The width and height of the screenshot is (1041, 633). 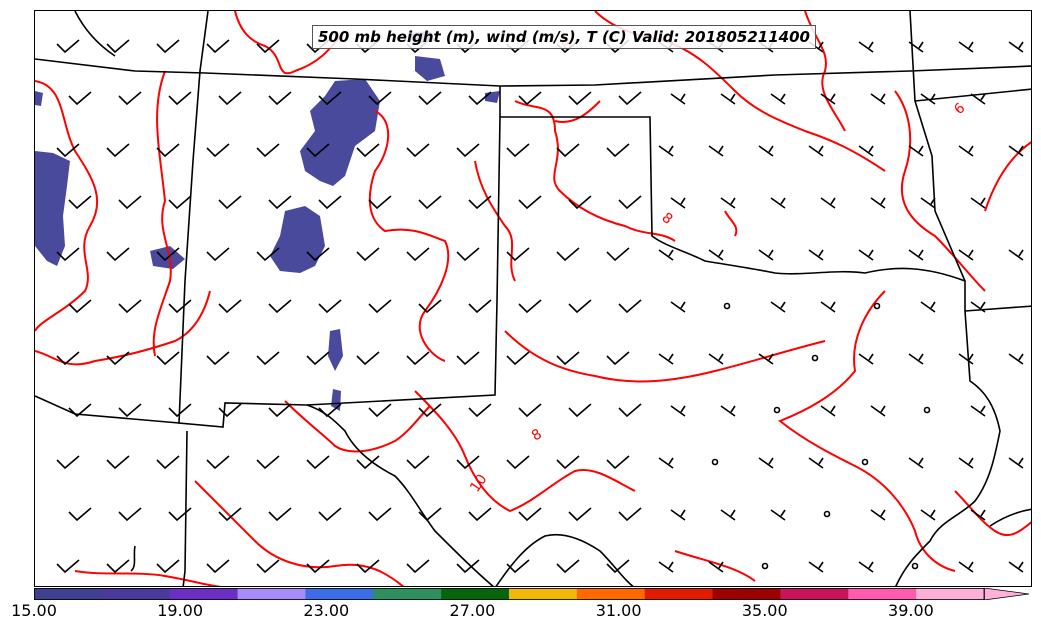 What do you see at coordinates (509, 594) in the screenshot?
I see `colorbar-outline` at bounding box center [509, 594].